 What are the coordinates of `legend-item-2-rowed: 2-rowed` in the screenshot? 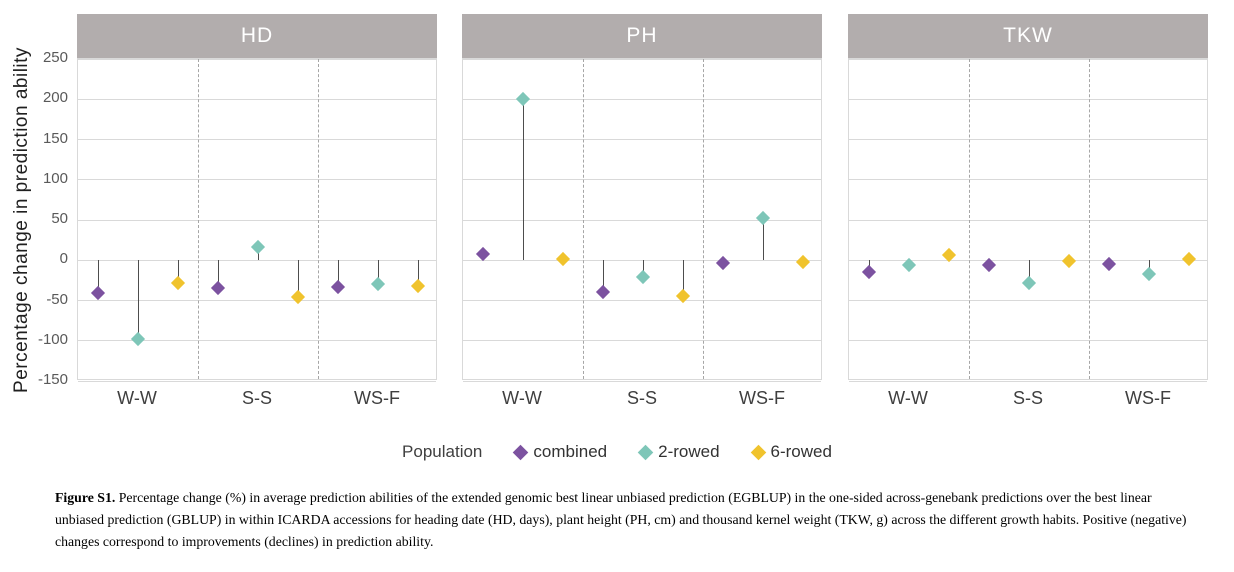 It's located at (678, 452).